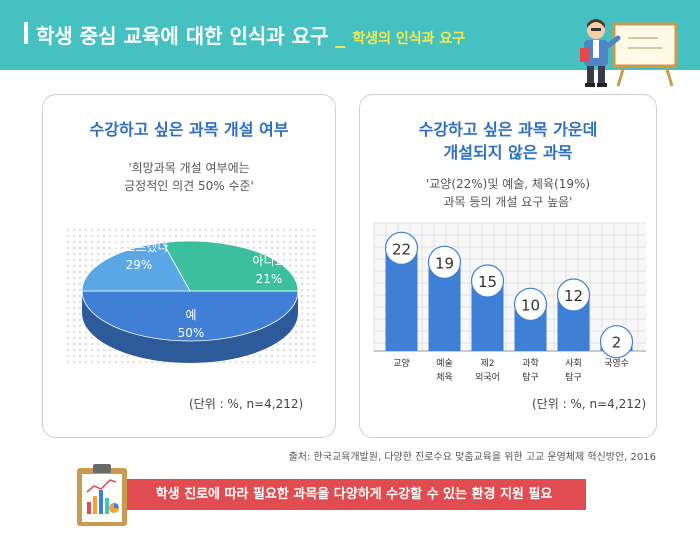  I want to click on bar-value-label-5: 2, so click(617, 343).